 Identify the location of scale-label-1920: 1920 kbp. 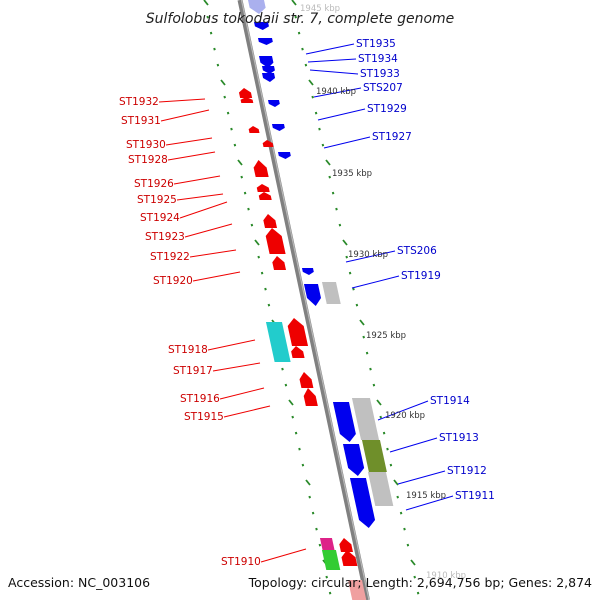
(405, 416).